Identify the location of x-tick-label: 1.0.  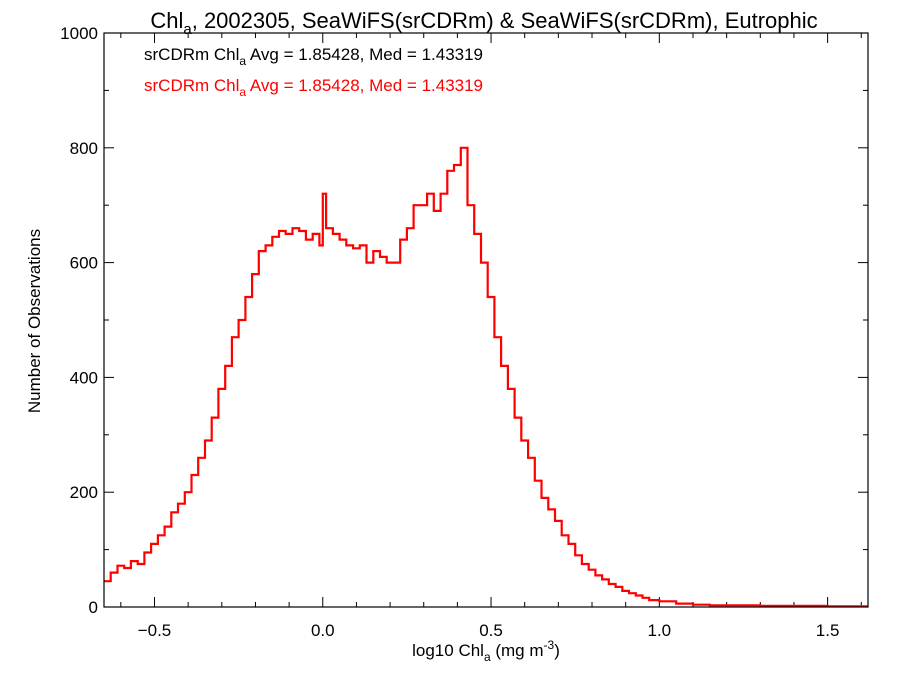
(660, 630).